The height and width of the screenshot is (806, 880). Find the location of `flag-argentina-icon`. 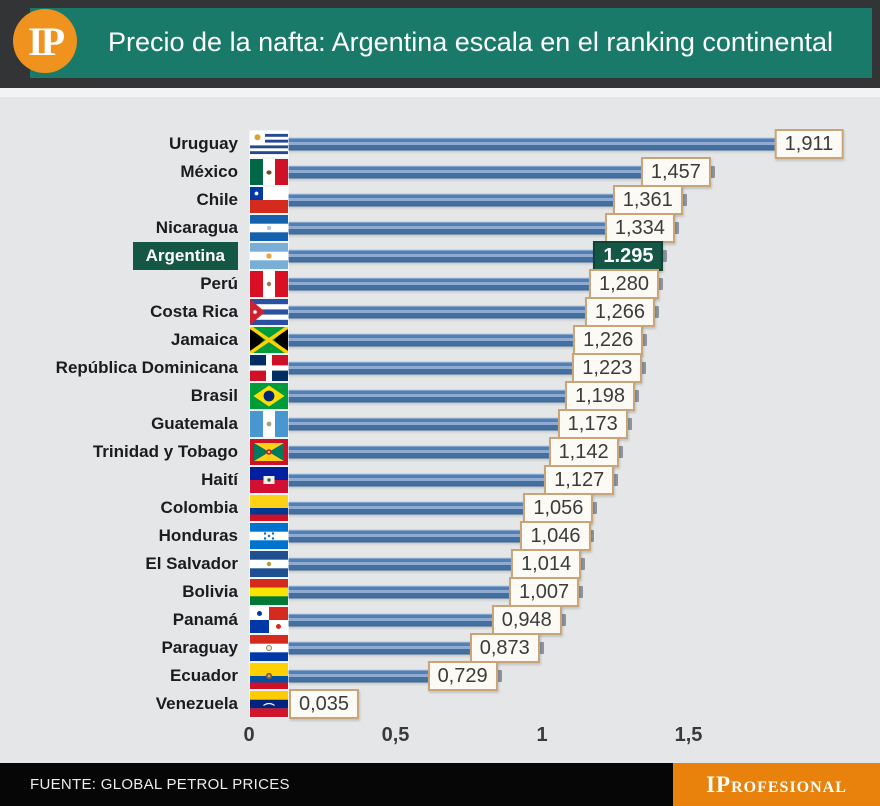

flag-argentina-icon is located at coordinates (269, 256).